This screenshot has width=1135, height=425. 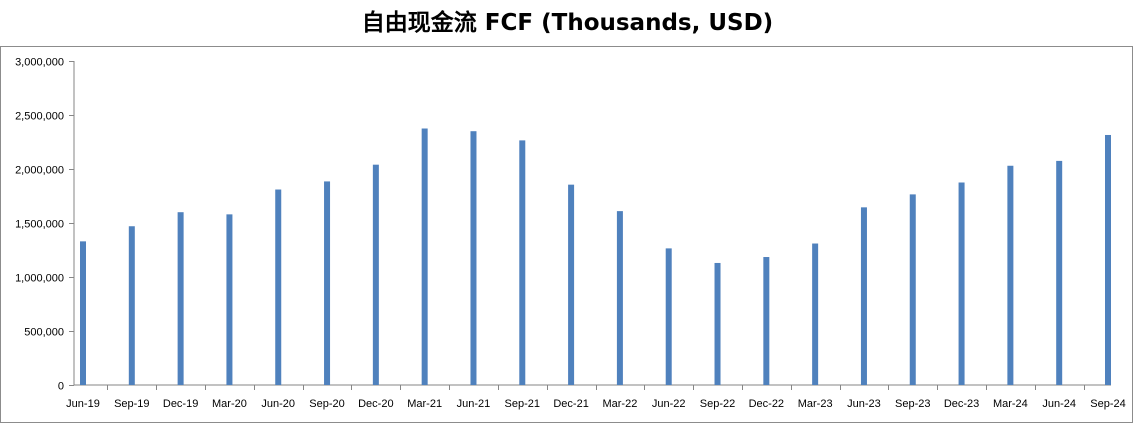 I want to click on x-tick-label: Sep-19, so click(x=131, y=404).